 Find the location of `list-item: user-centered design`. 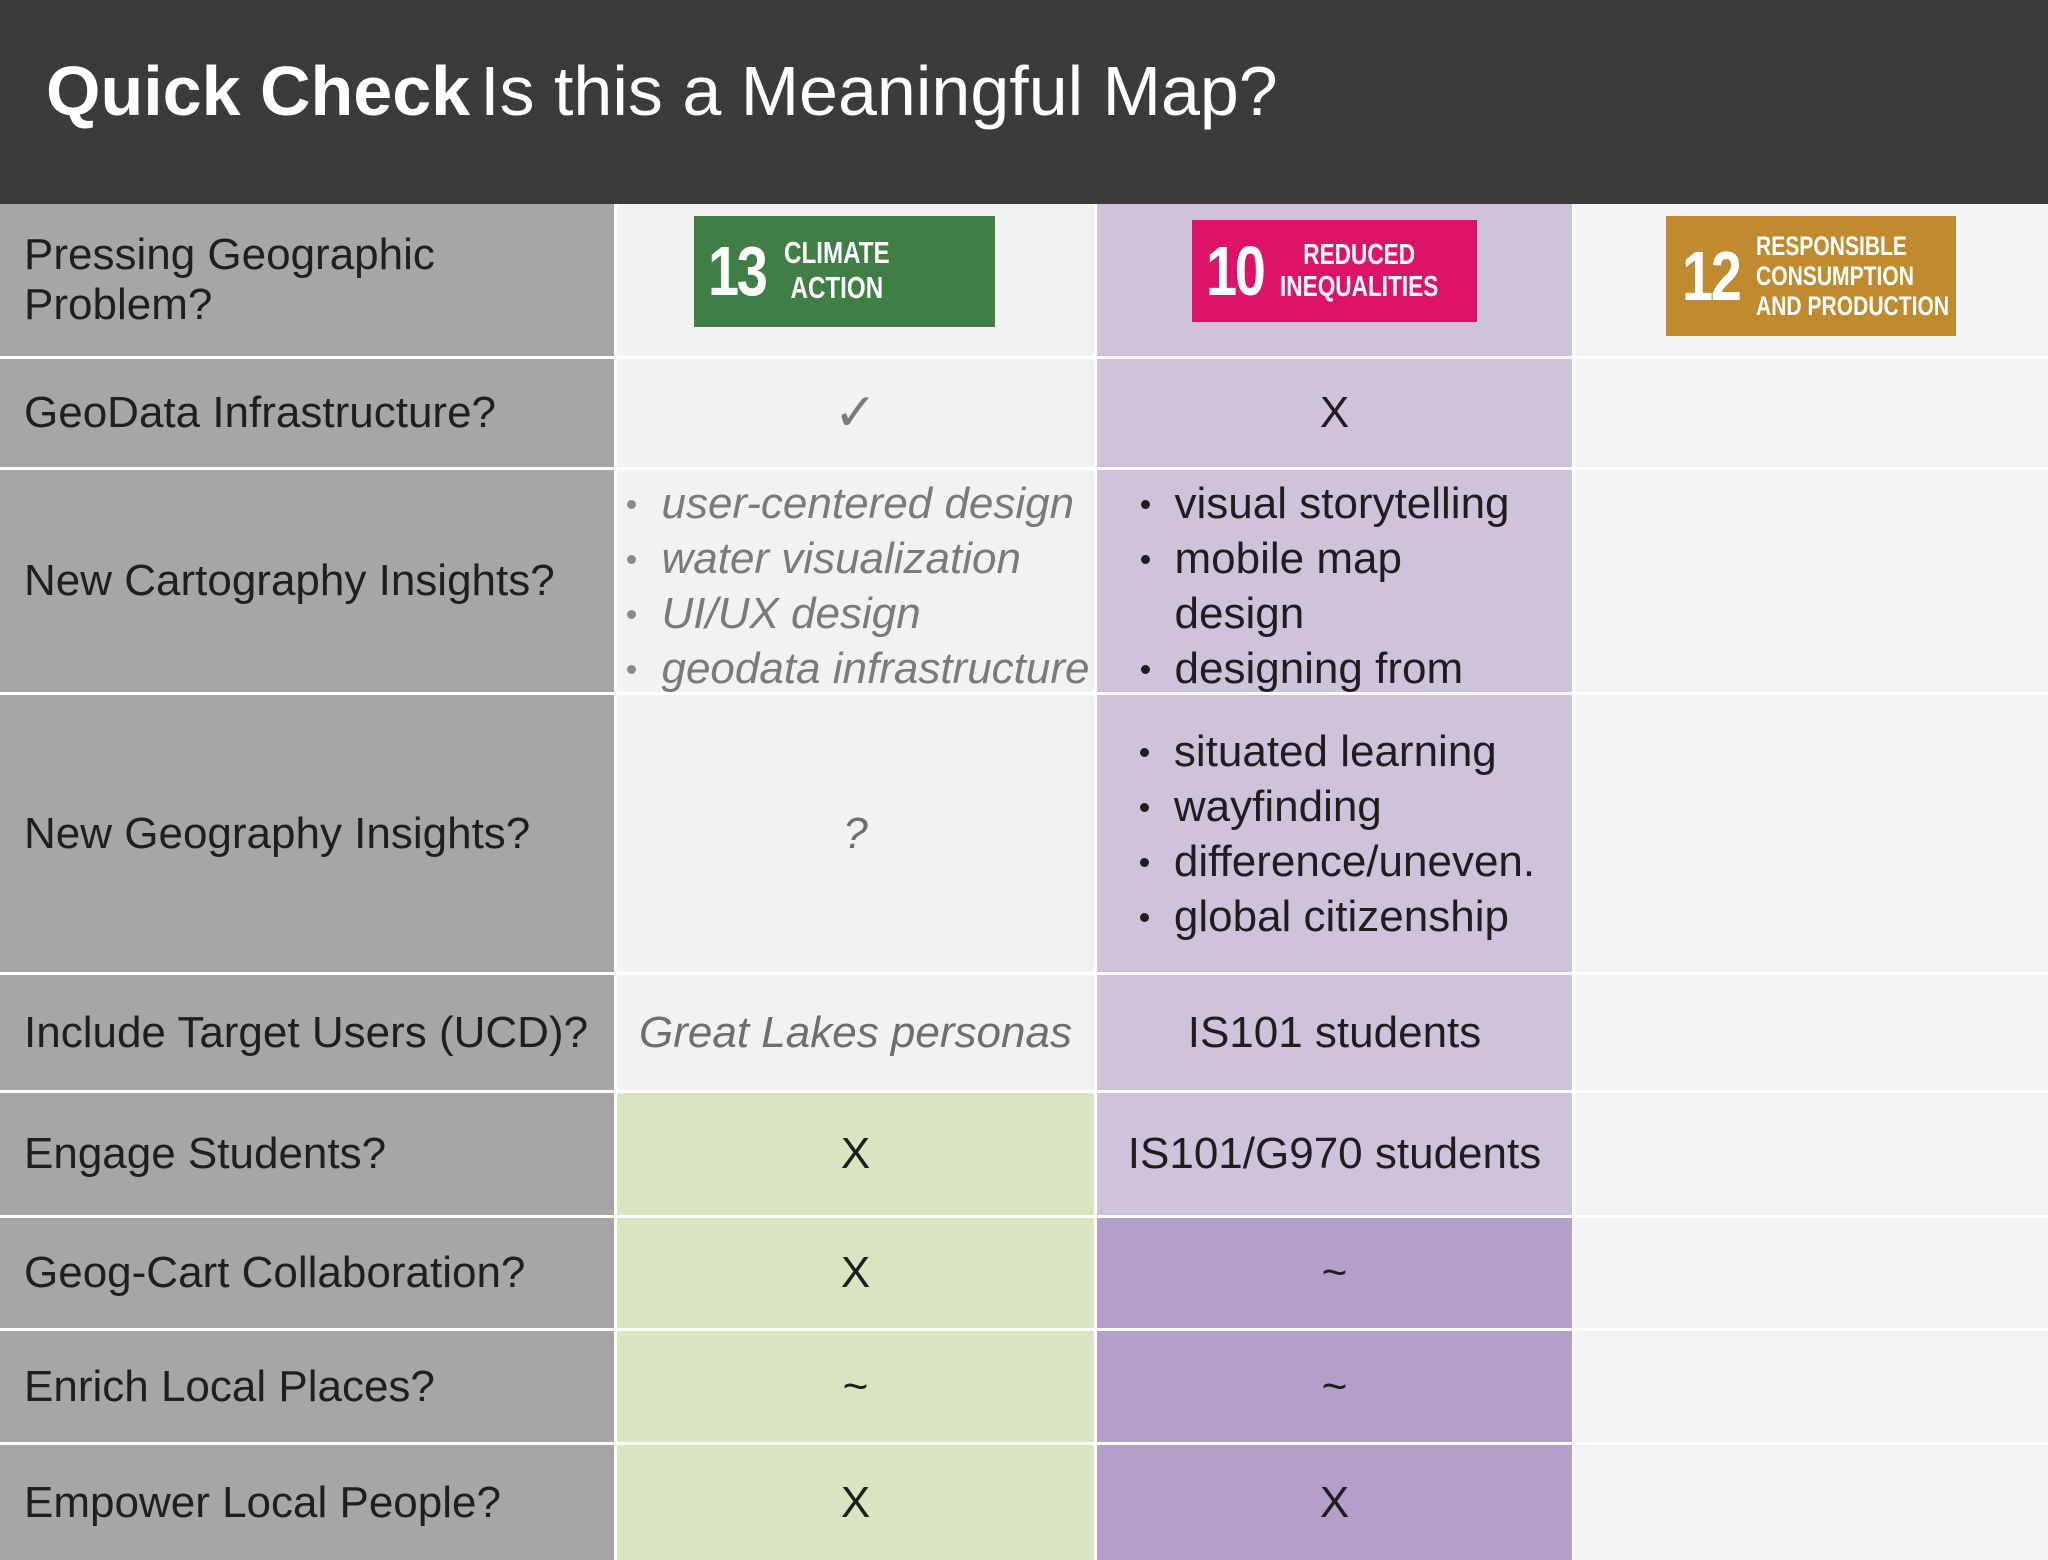

list-item: user-centered design is located at coordinates (855, 503).